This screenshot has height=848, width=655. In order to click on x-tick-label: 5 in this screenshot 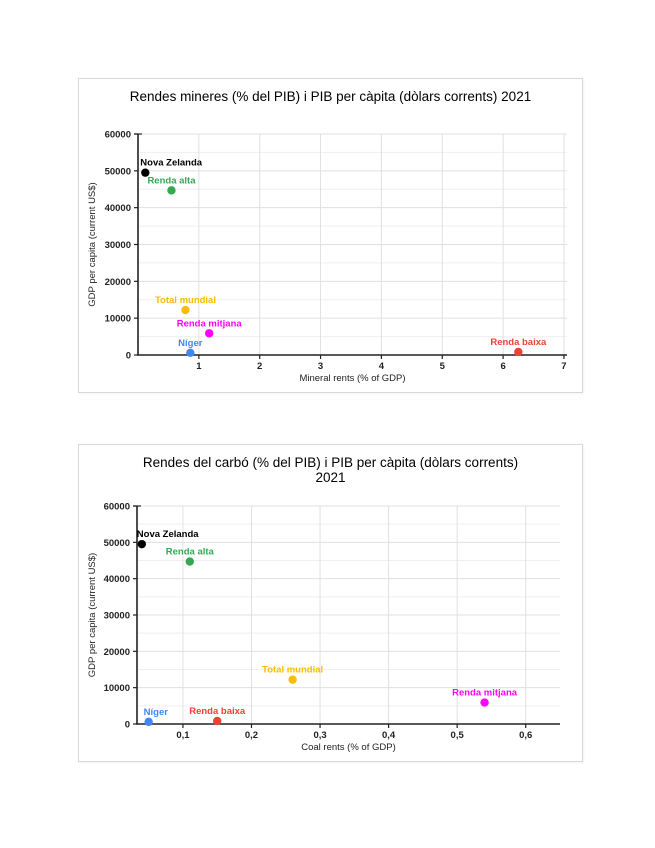, I will do `click(443, 366)`.